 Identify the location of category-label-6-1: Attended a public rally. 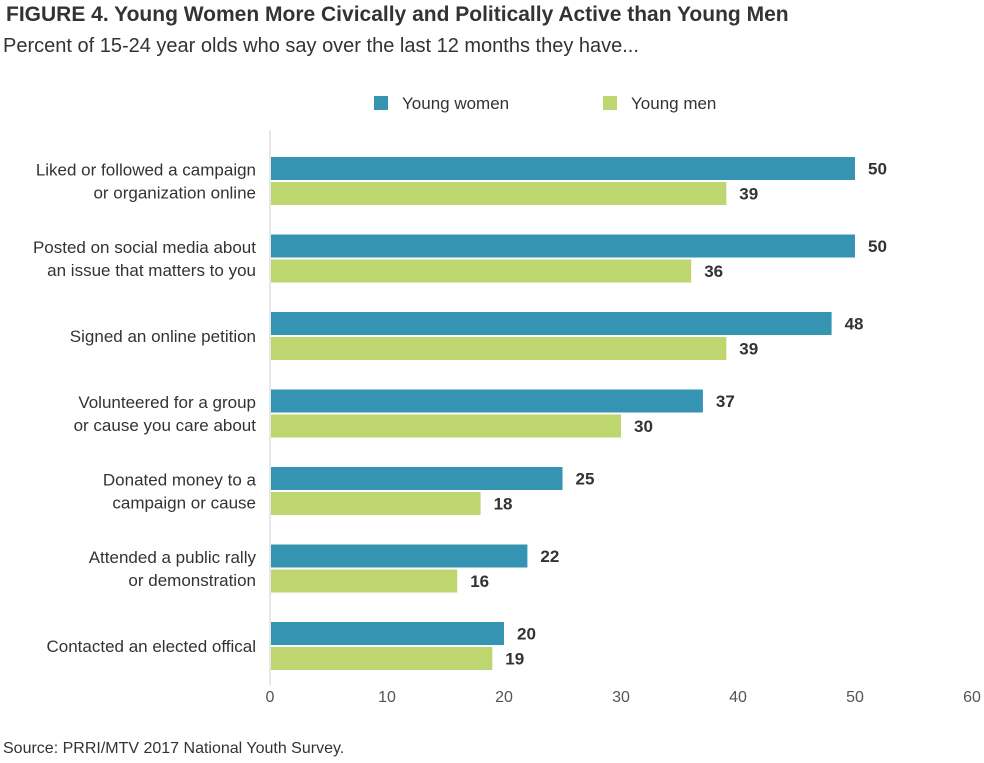
(173, 557).